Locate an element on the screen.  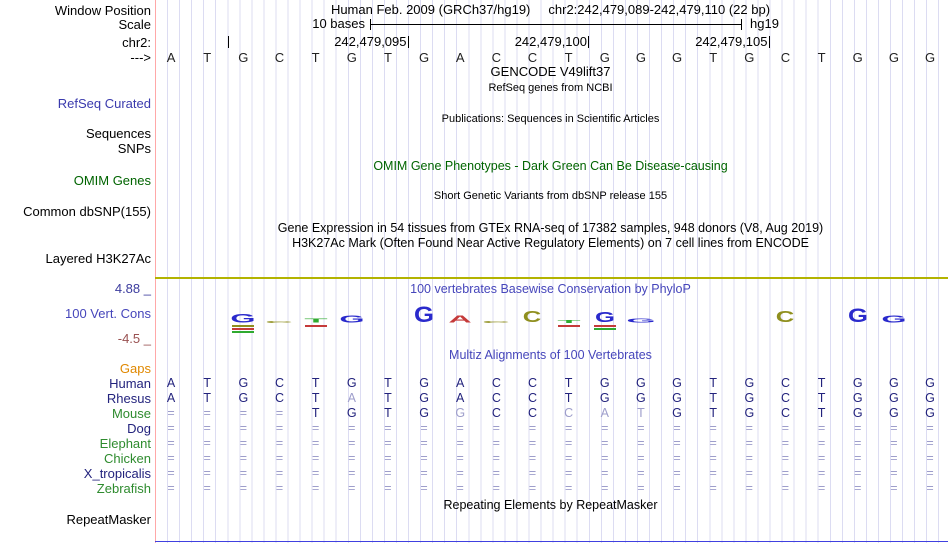
alignment-row-chicken: = = = = = = = = = = = = = = = = = = = = = = is located at coordinates (550, 458).